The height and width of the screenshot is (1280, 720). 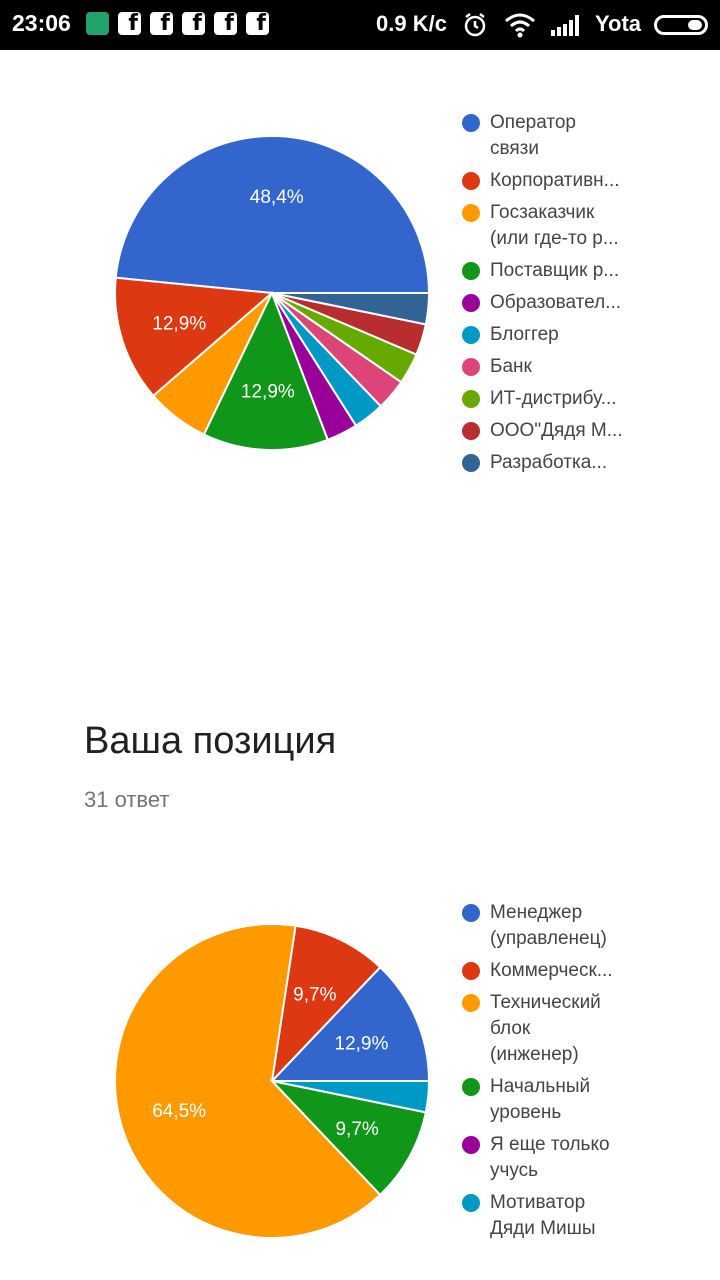 I want to click on legend-item: Мотиватор Дяди Мишы, so click(x=590, y=1216).